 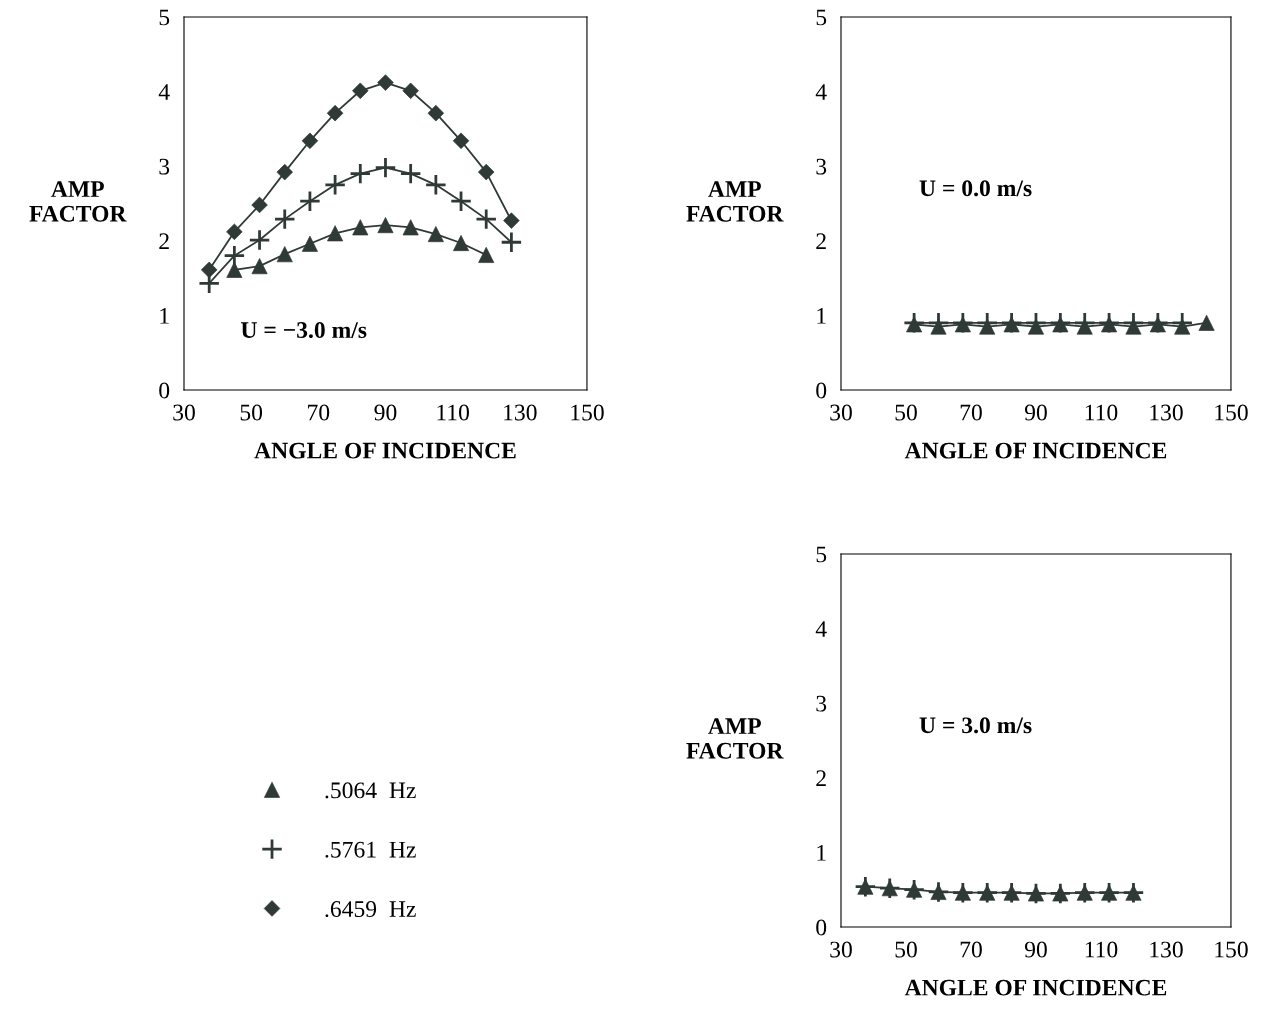 What do you see at coordinates (975, 725) in the screenshot?
I see `annotation: U = 3.0 m/s` at bounding box center [975, 725].